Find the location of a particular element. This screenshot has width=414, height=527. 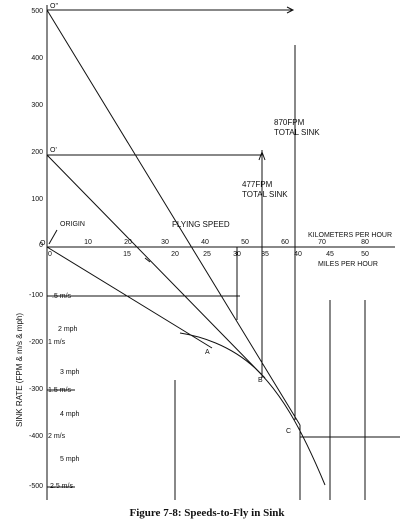

y-tick-label: 300 is located at coordinates (37, 105).